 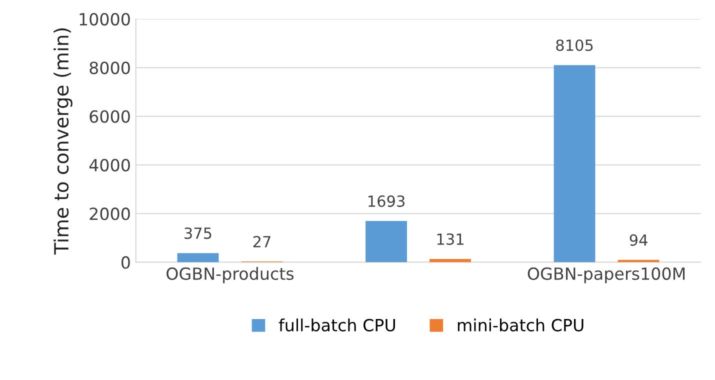 What do you see at coordinates (639, 240) in the screenshot?
I see `data-label: 94` at bounding box center [639, 240].